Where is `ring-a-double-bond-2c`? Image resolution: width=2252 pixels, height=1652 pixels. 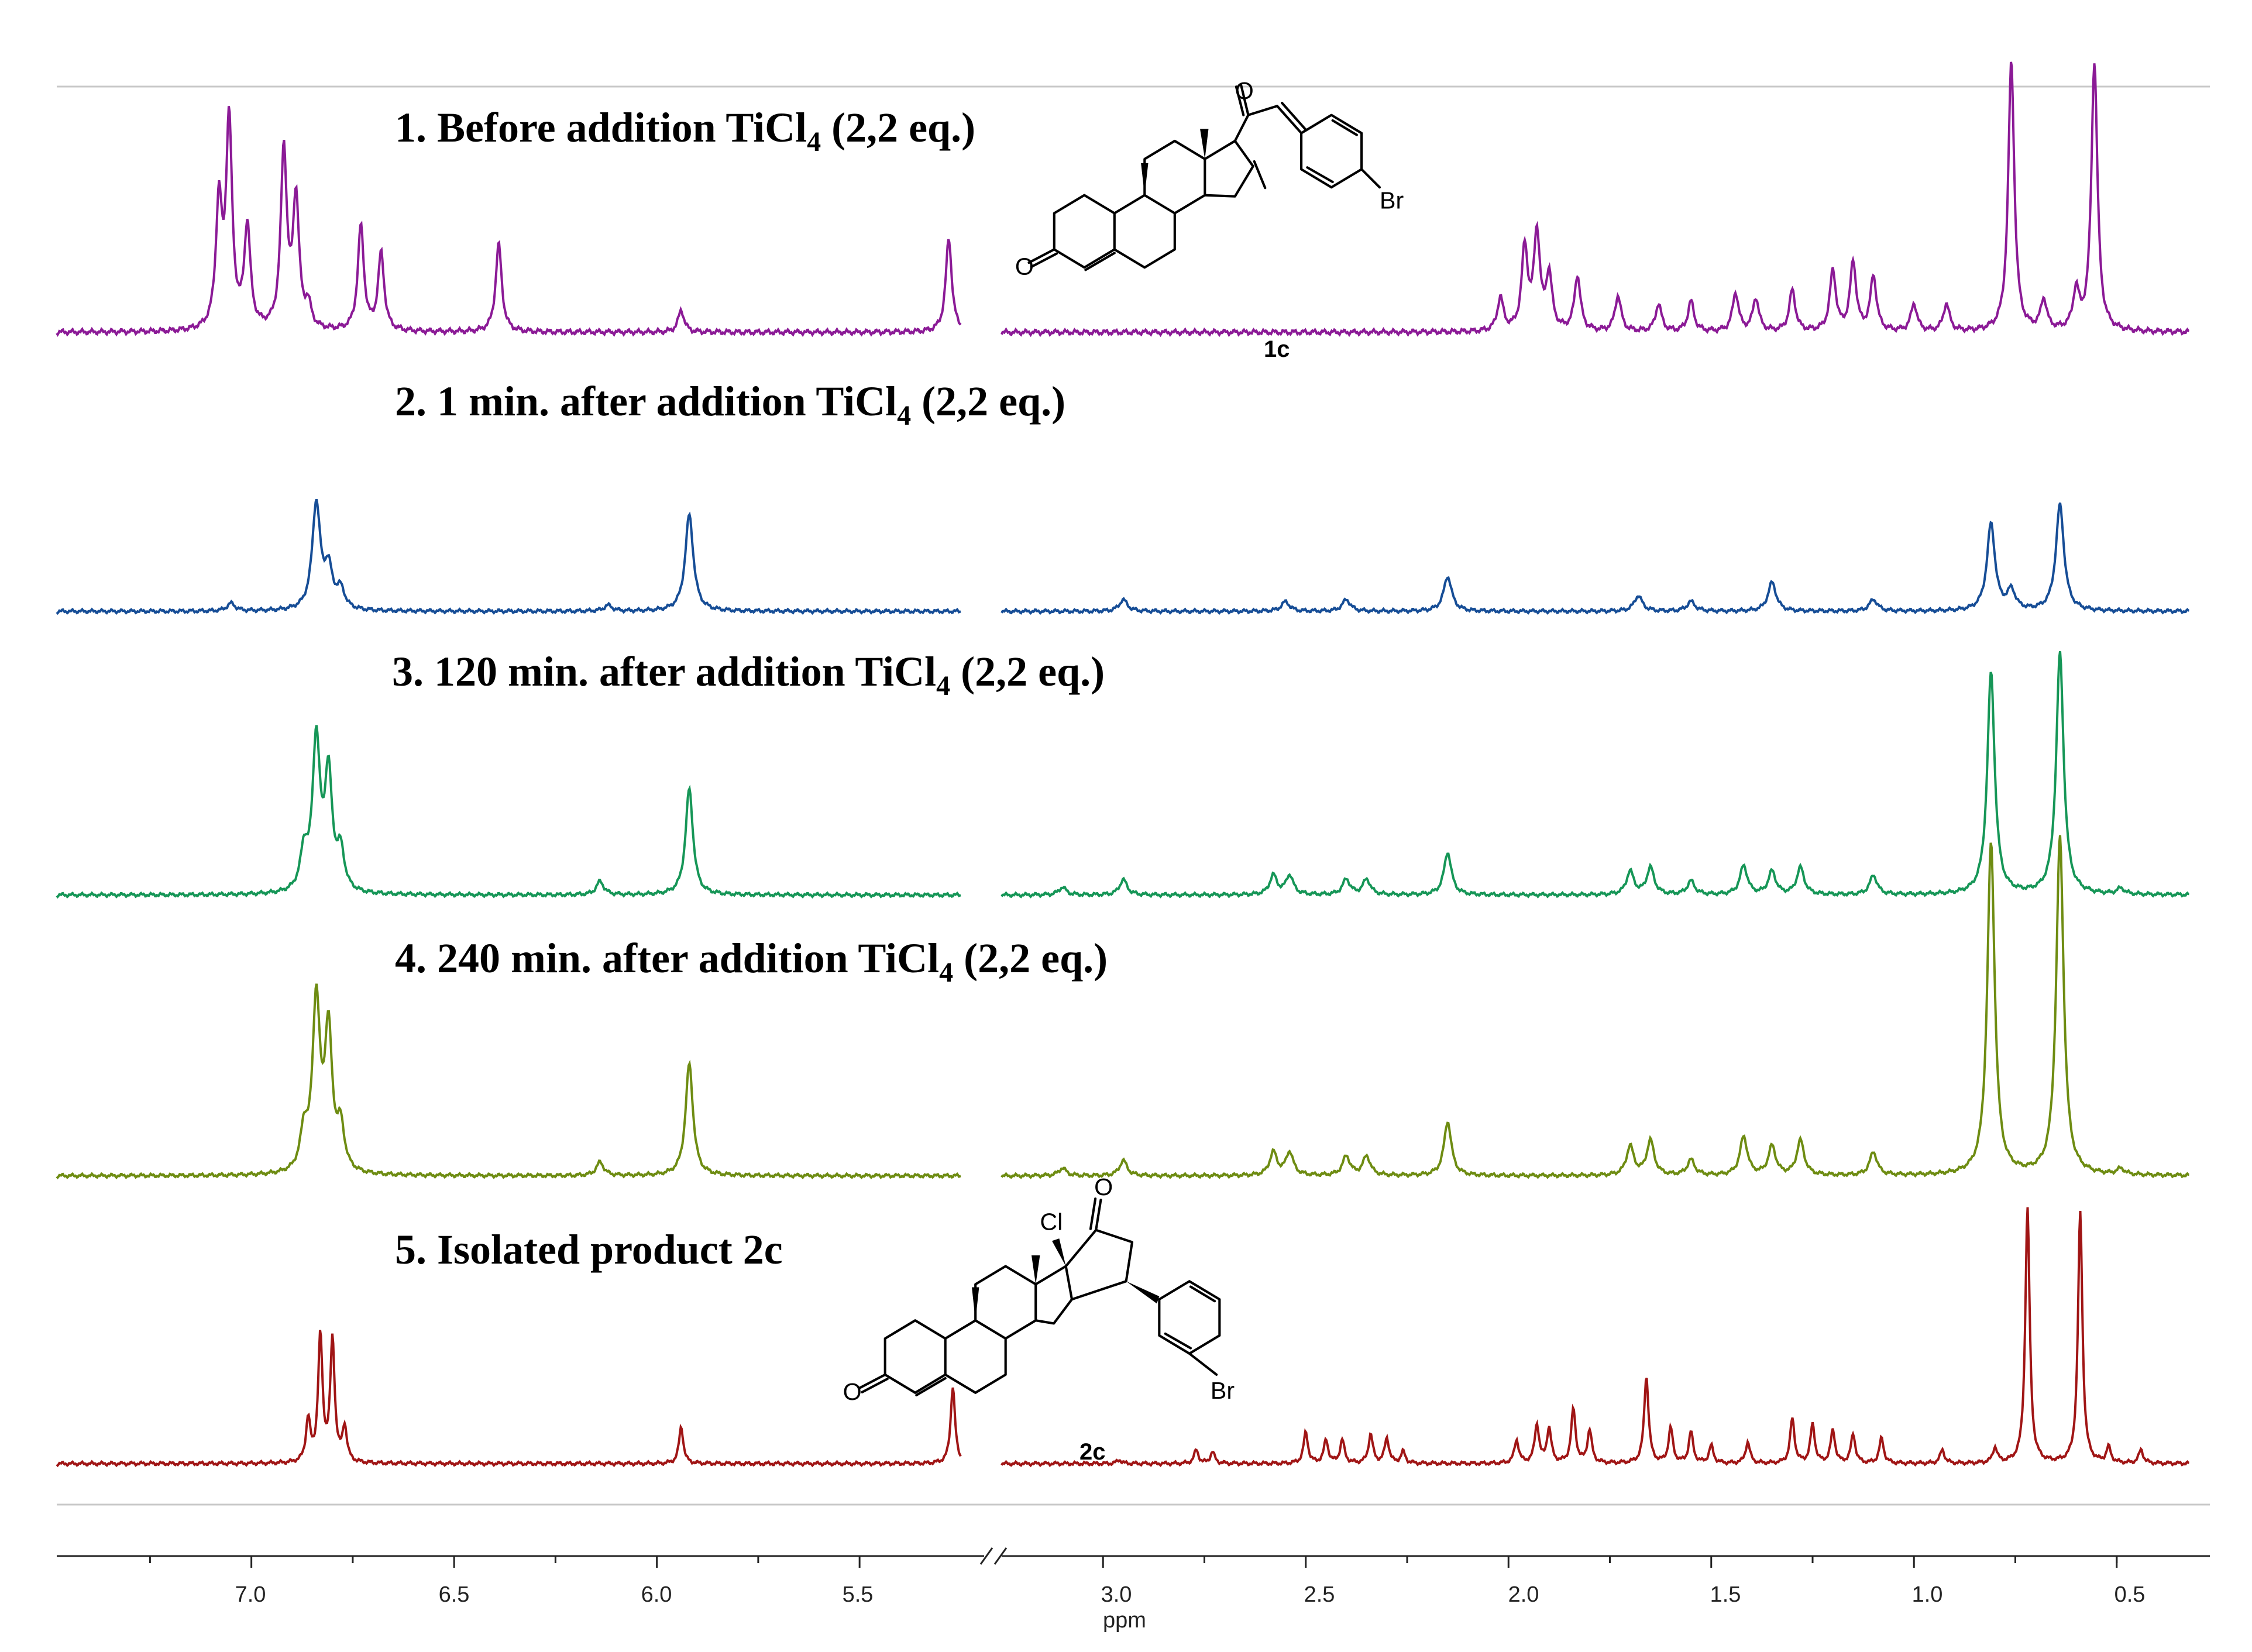
ring-a-double-bond-2c is located at coordinates (931, 1386).